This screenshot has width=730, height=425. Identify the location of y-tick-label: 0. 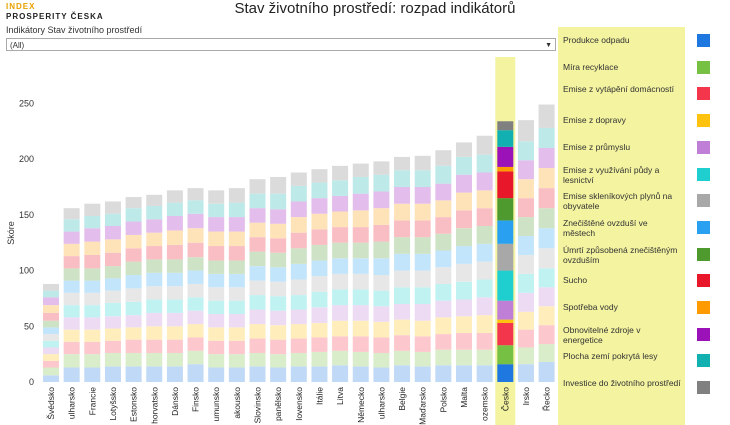
(31, 382).